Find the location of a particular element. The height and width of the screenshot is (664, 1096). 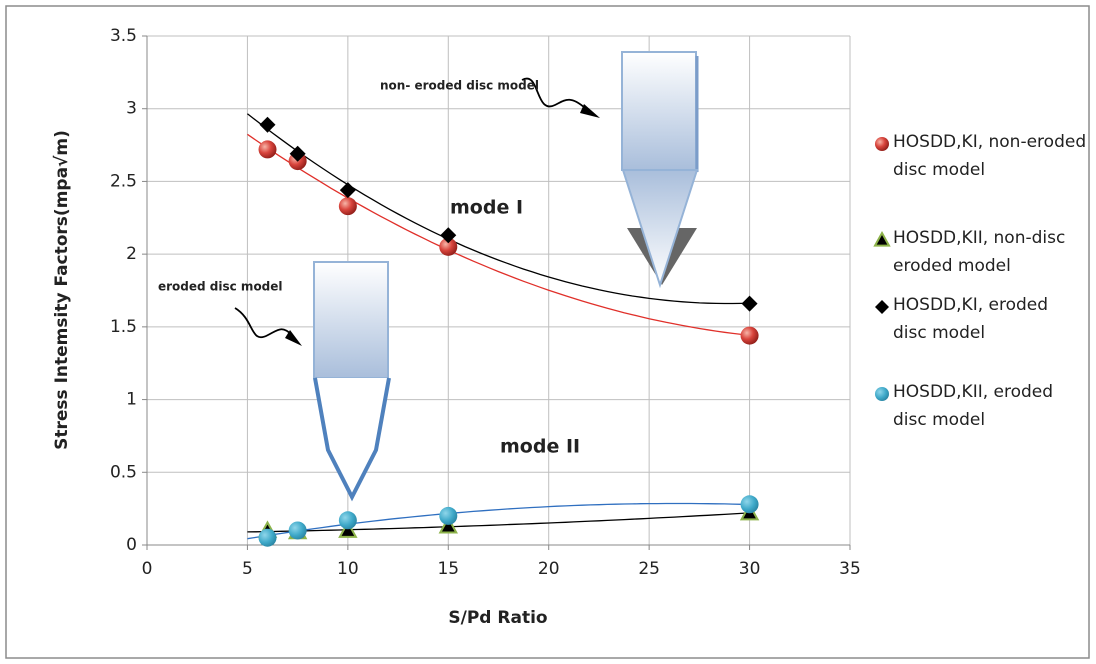

y-tick-label: 2.5 is located at coordinates (123, 181).